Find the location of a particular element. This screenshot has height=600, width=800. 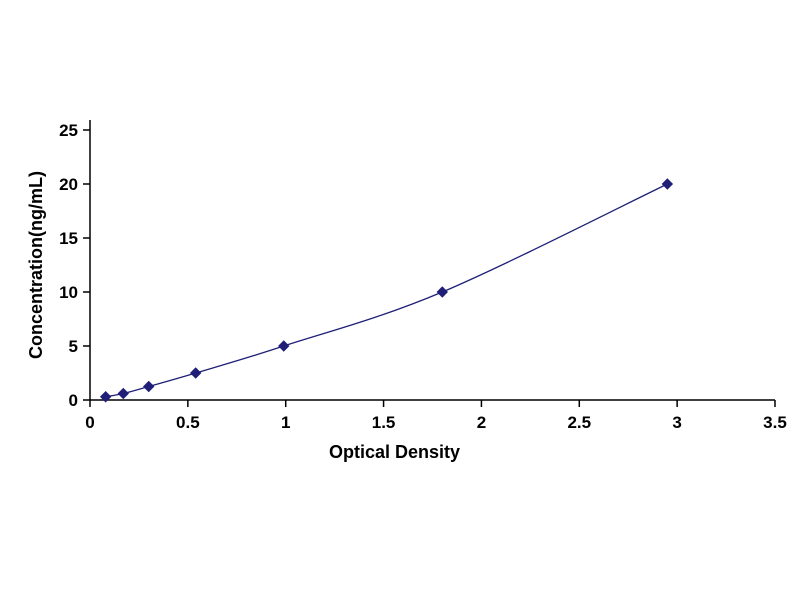

x-tick-label: 0.5 is located at coordinates (188, 422).